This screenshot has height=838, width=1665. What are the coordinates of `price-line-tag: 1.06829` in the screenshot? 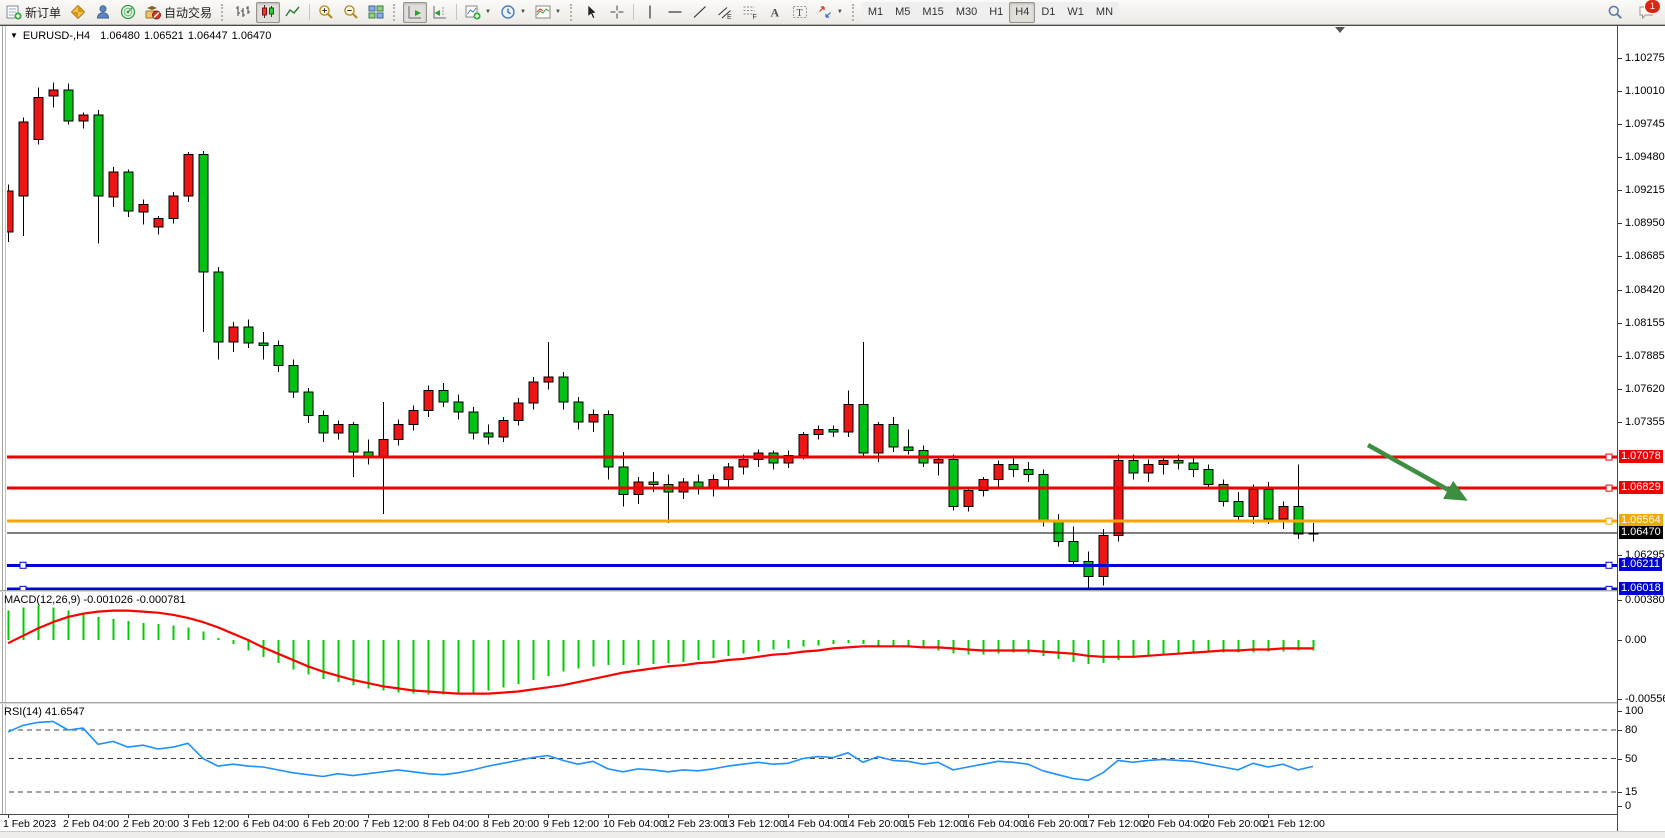 It's located at (1641, 488).